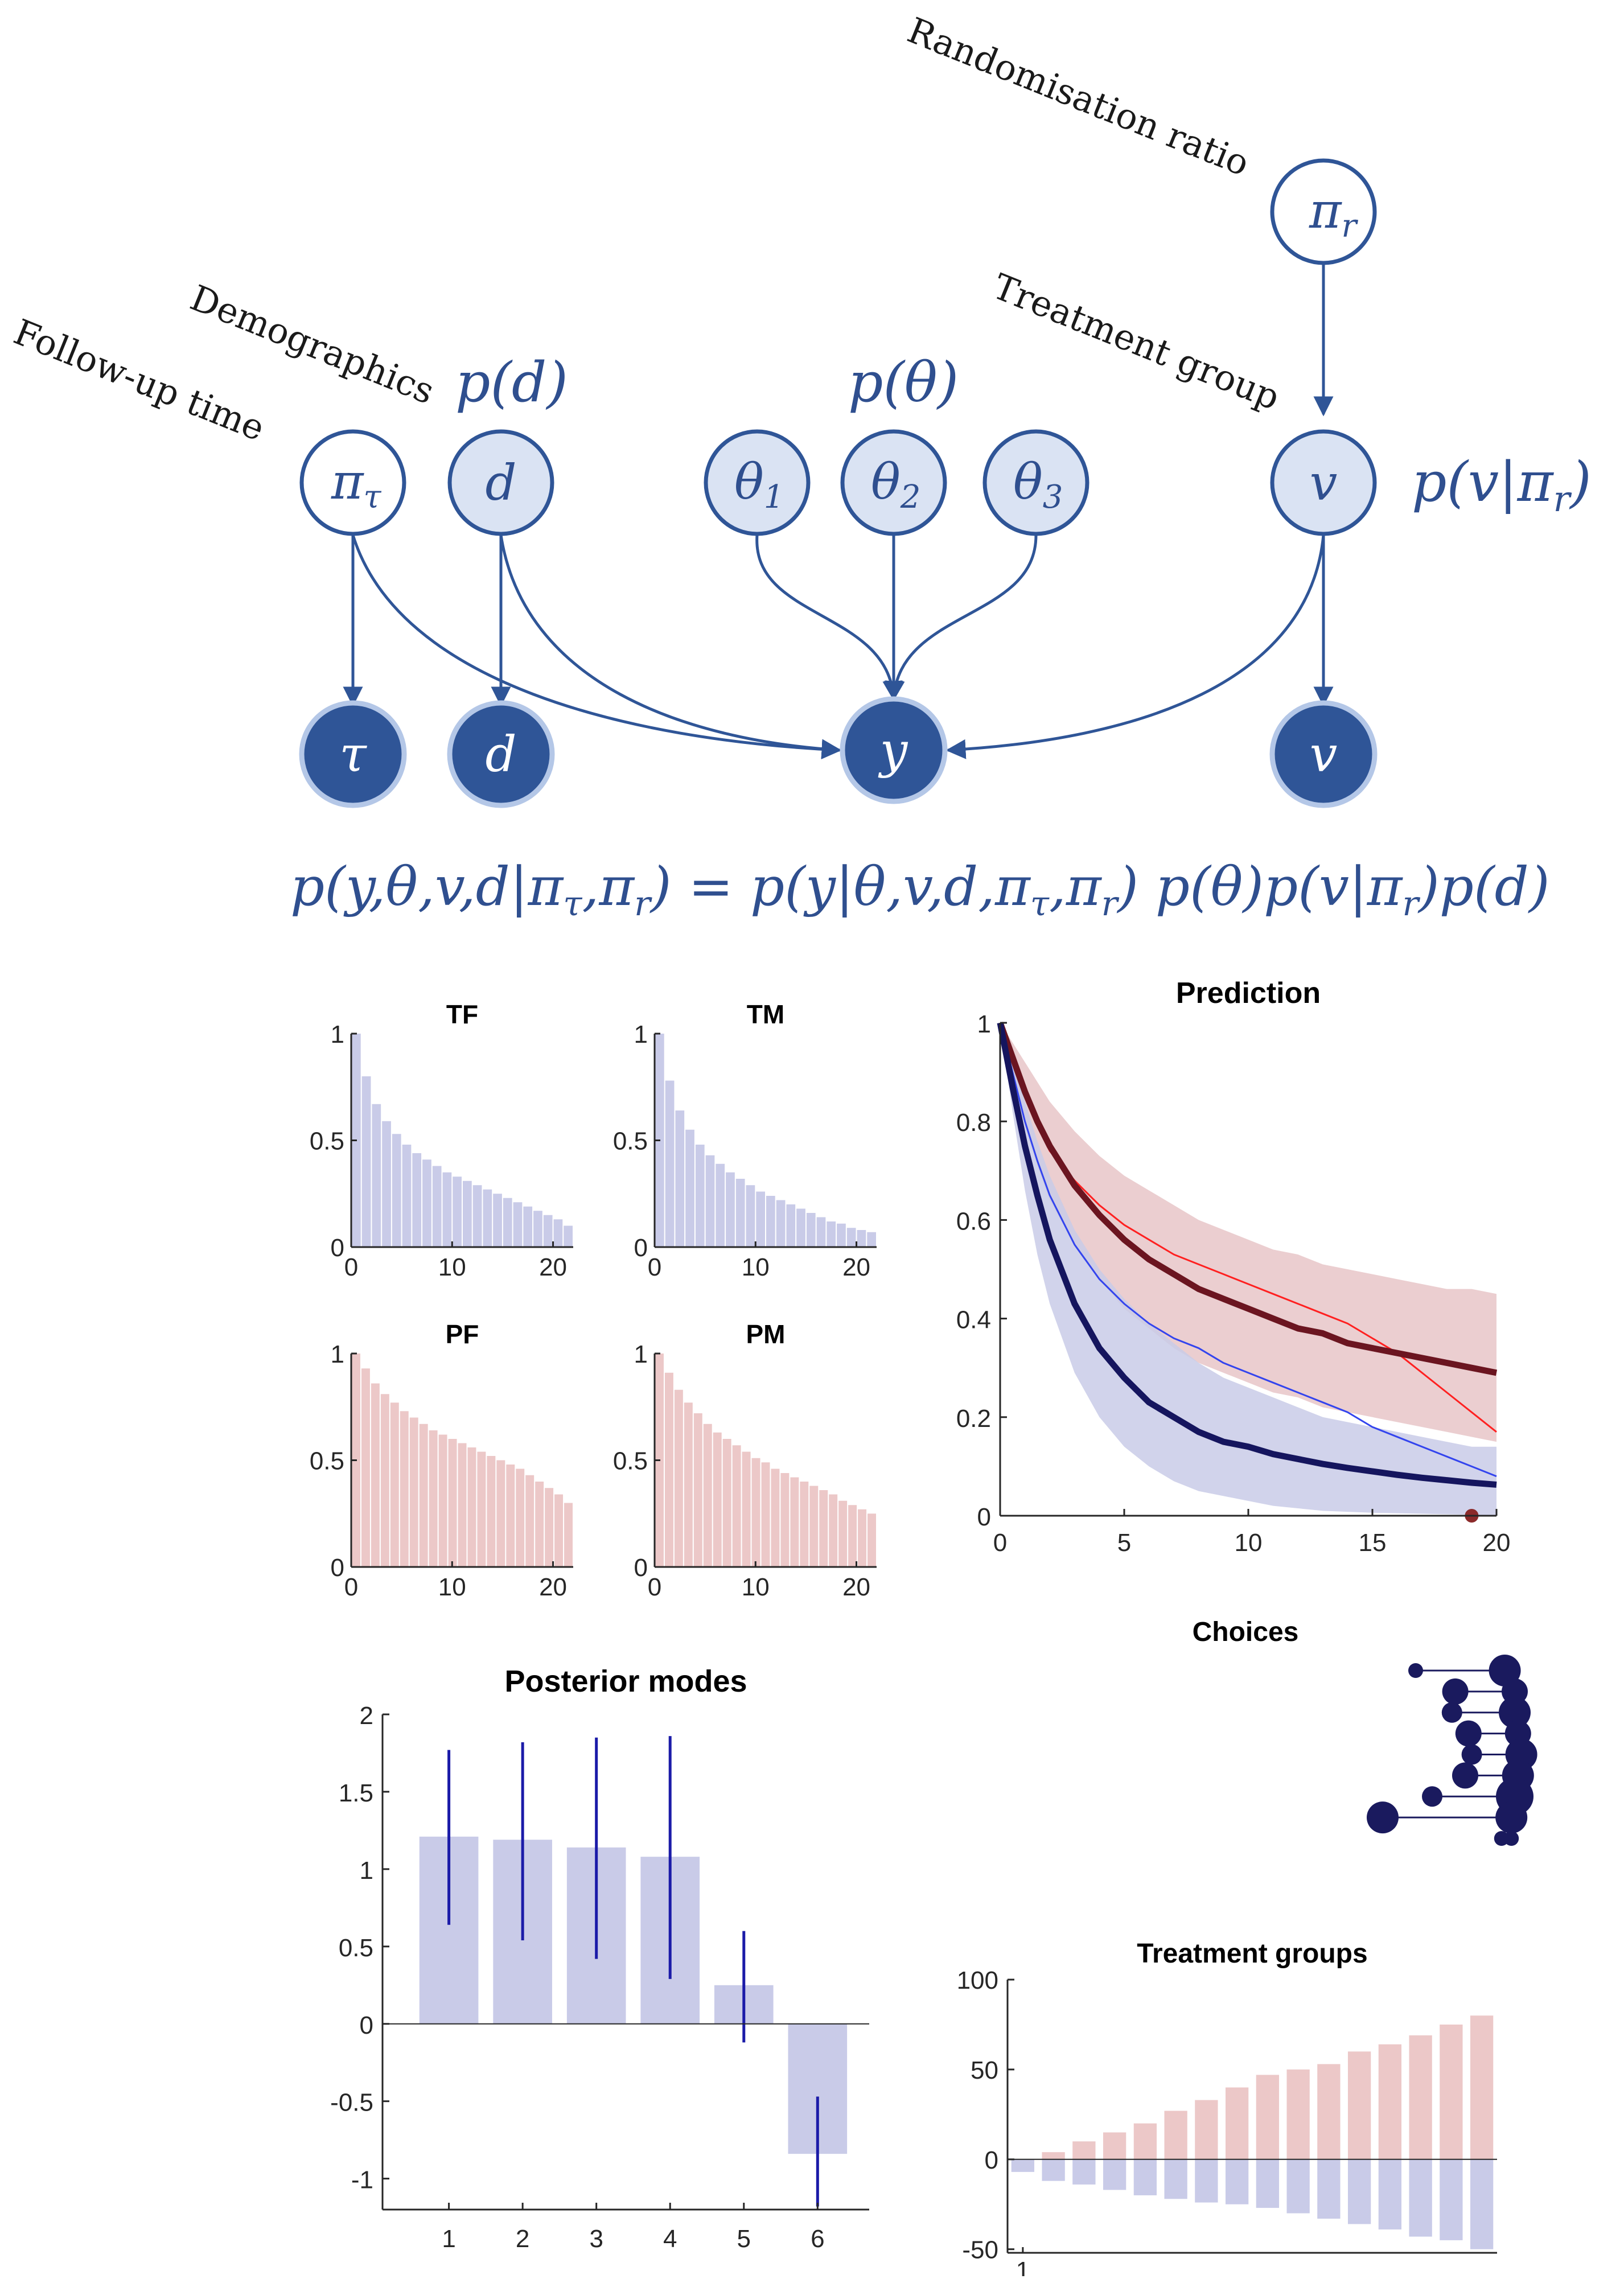  I want to click on label-treatment-group: Treatment group, so click(1136, 342).